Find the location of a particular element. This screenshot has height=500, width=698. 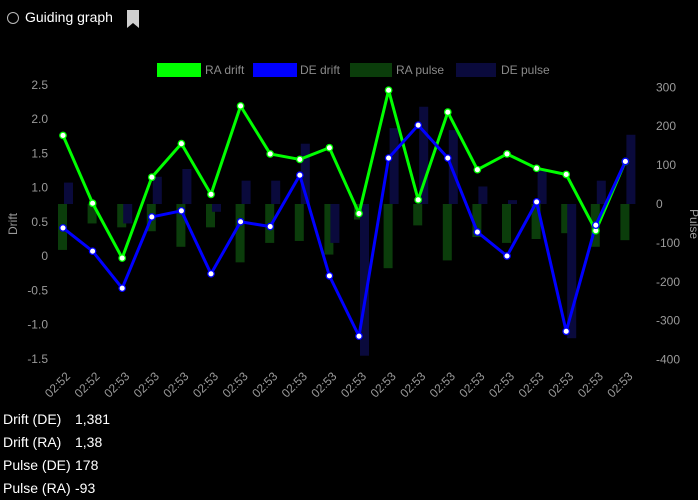

stat-value: 178 is located at coordinates (87, 465).